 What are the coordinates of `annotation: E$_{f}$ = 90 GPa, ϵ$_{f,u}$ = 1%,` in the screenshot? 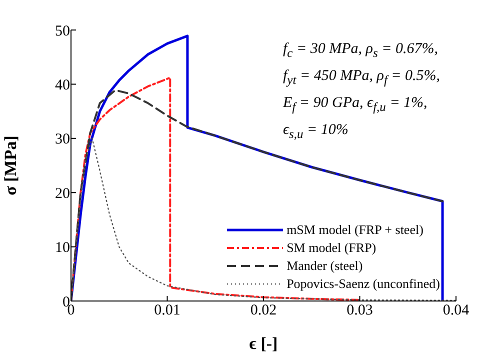 It's located at (355, 105).